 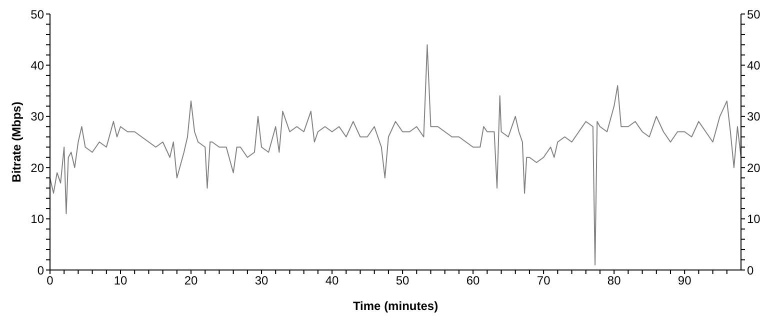 I want to click on x-tick-label: 80, so click(x=614, y=281).